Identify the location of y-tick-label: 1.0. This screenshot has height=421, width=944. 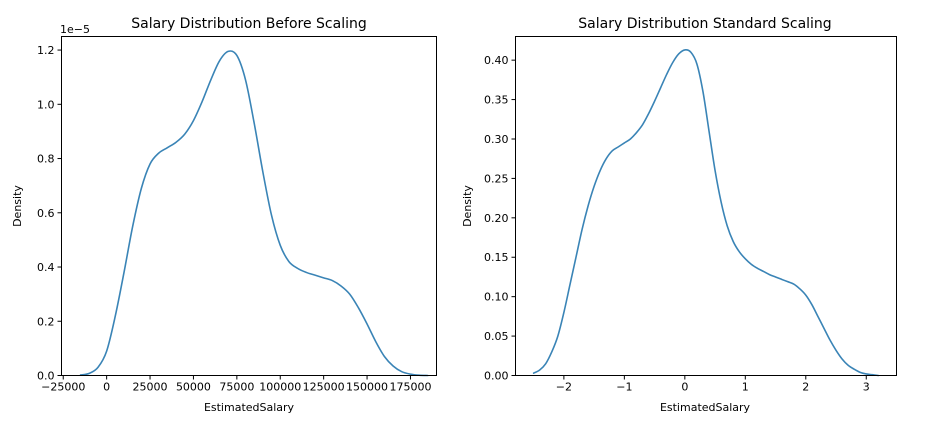
(46, 104).